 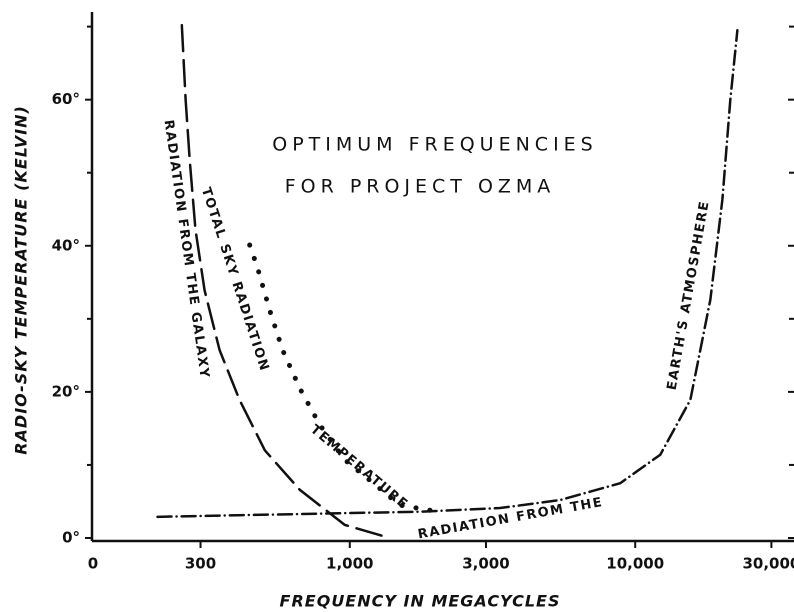 I want to click on y-tick-label: 60°, so click(x=66, y=99).